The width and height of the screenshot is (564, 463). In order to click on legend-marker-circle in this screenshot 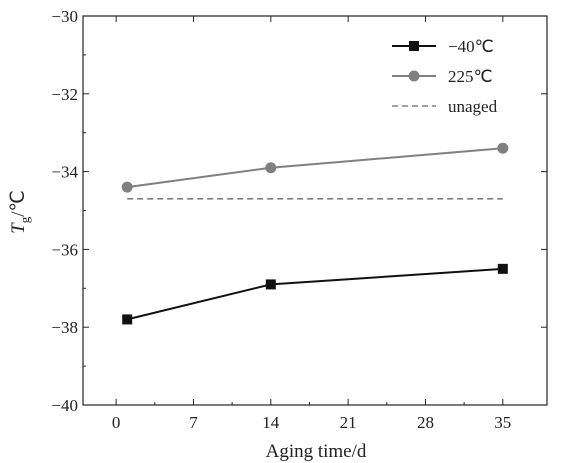, I will do `click(414, 76)`.